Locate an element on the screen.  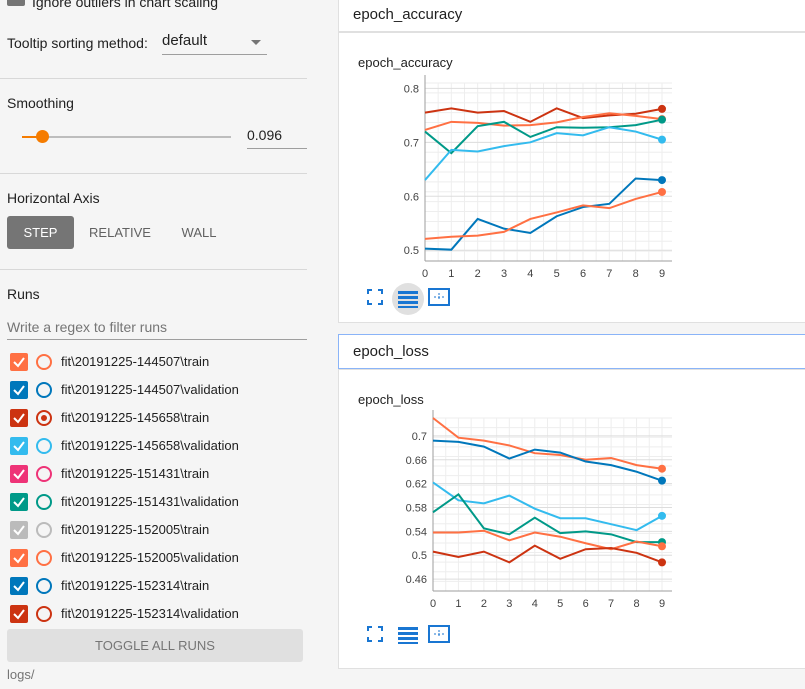
axis-wall-button: WALL is located at coordinates (199, 232).